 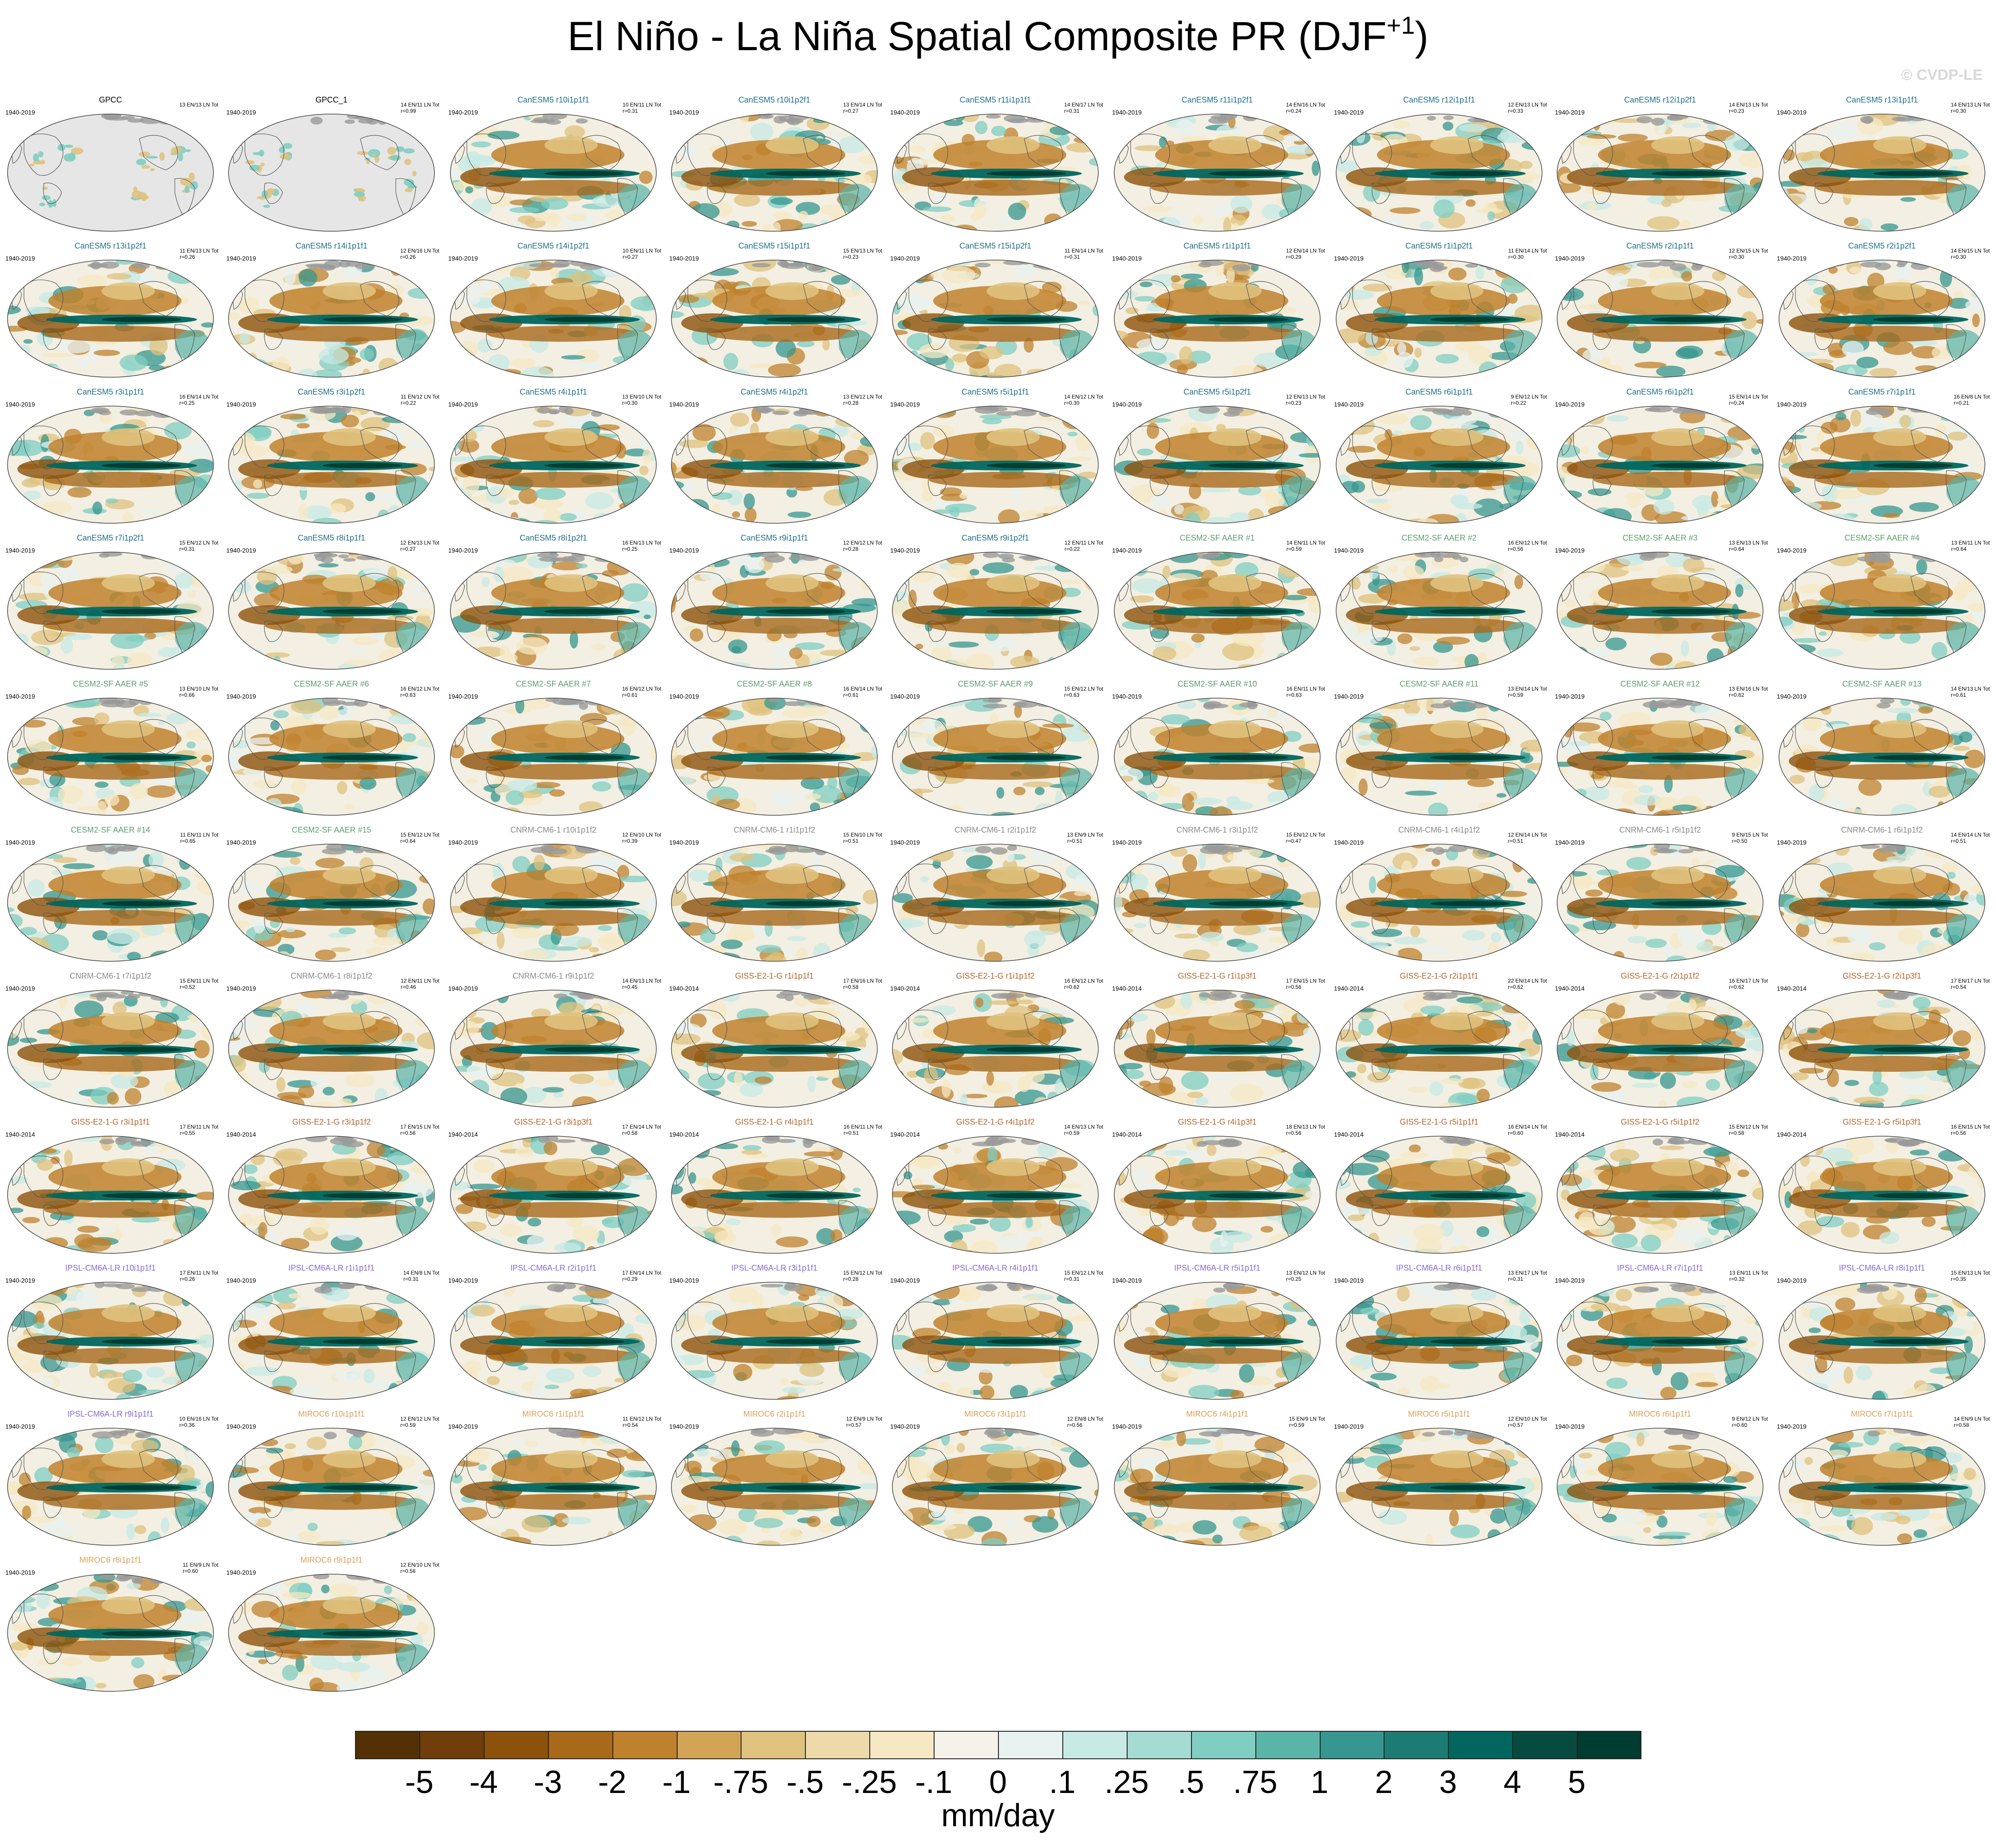 What do you see at coordinates (1570, 258) in the screenshot?
I see `panel-years: 1940-2019` at bounding box center [1570, 258].